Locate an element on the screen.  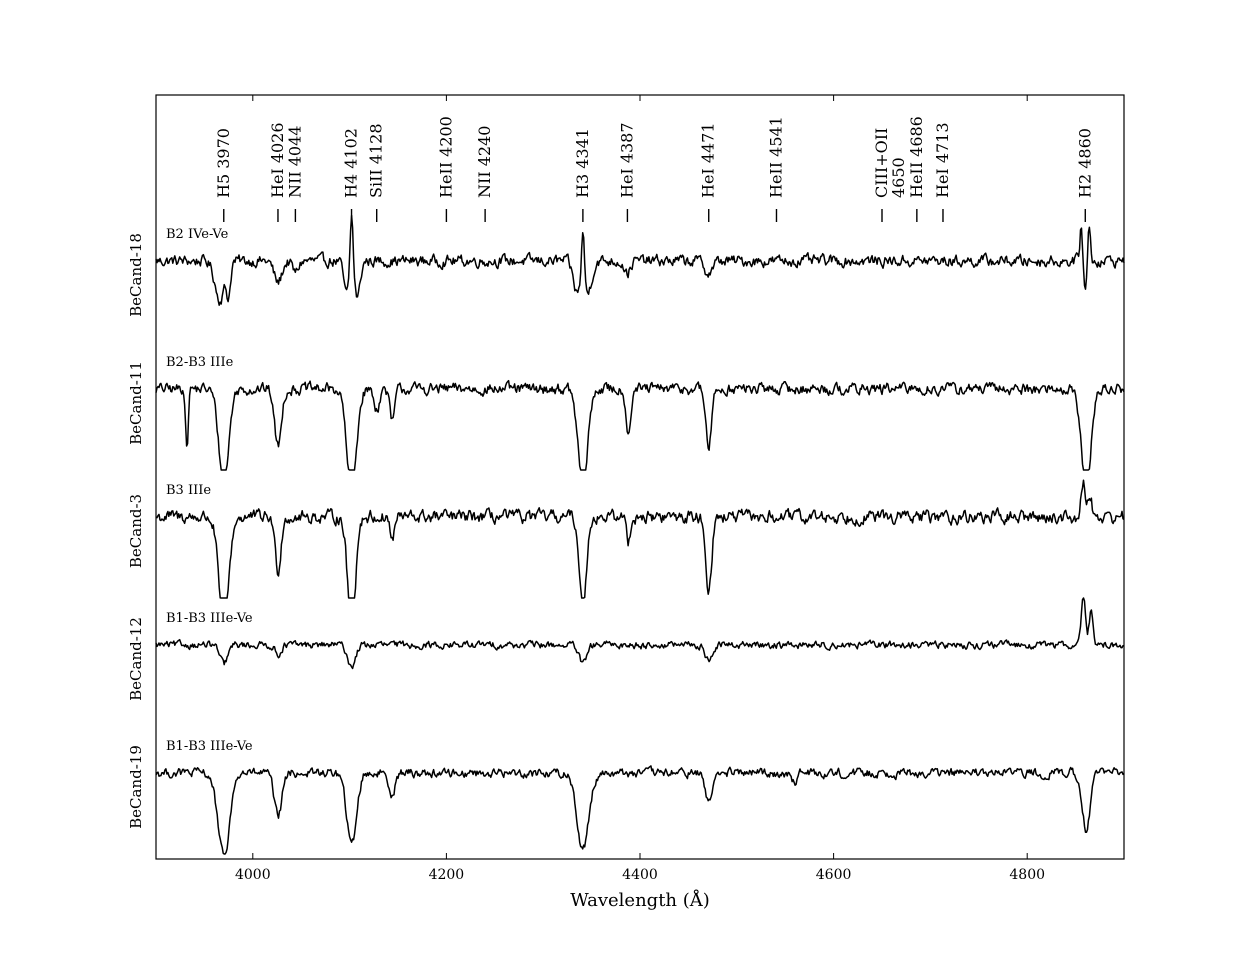
line-id-label: CIII+OII is located at coordinates (881, 163).